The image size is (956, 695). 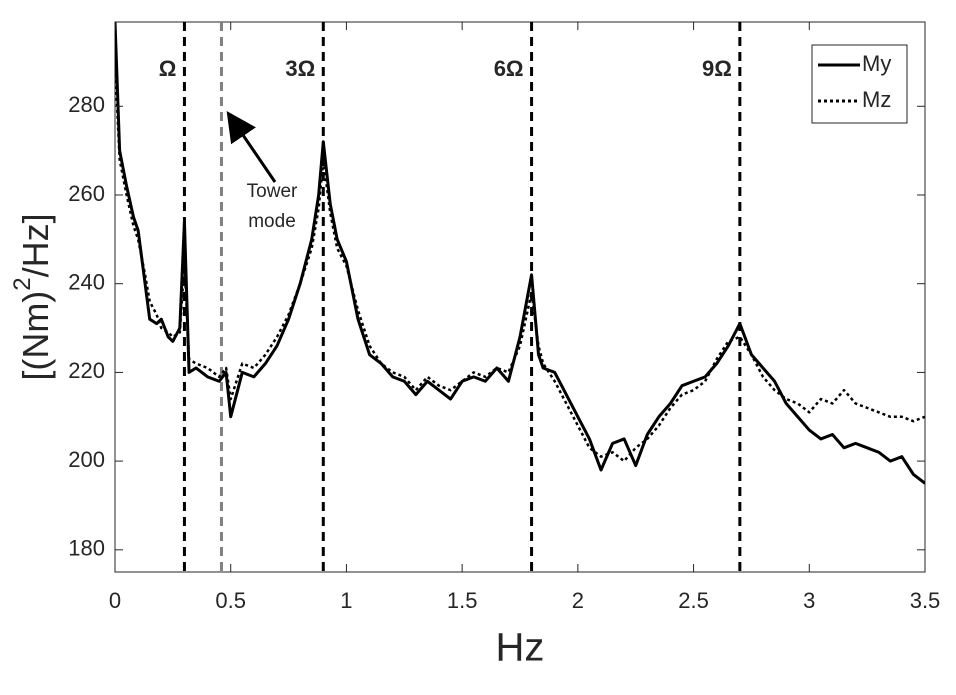 I want to click on y-tick-label: 240, so click(x=86, y=282).